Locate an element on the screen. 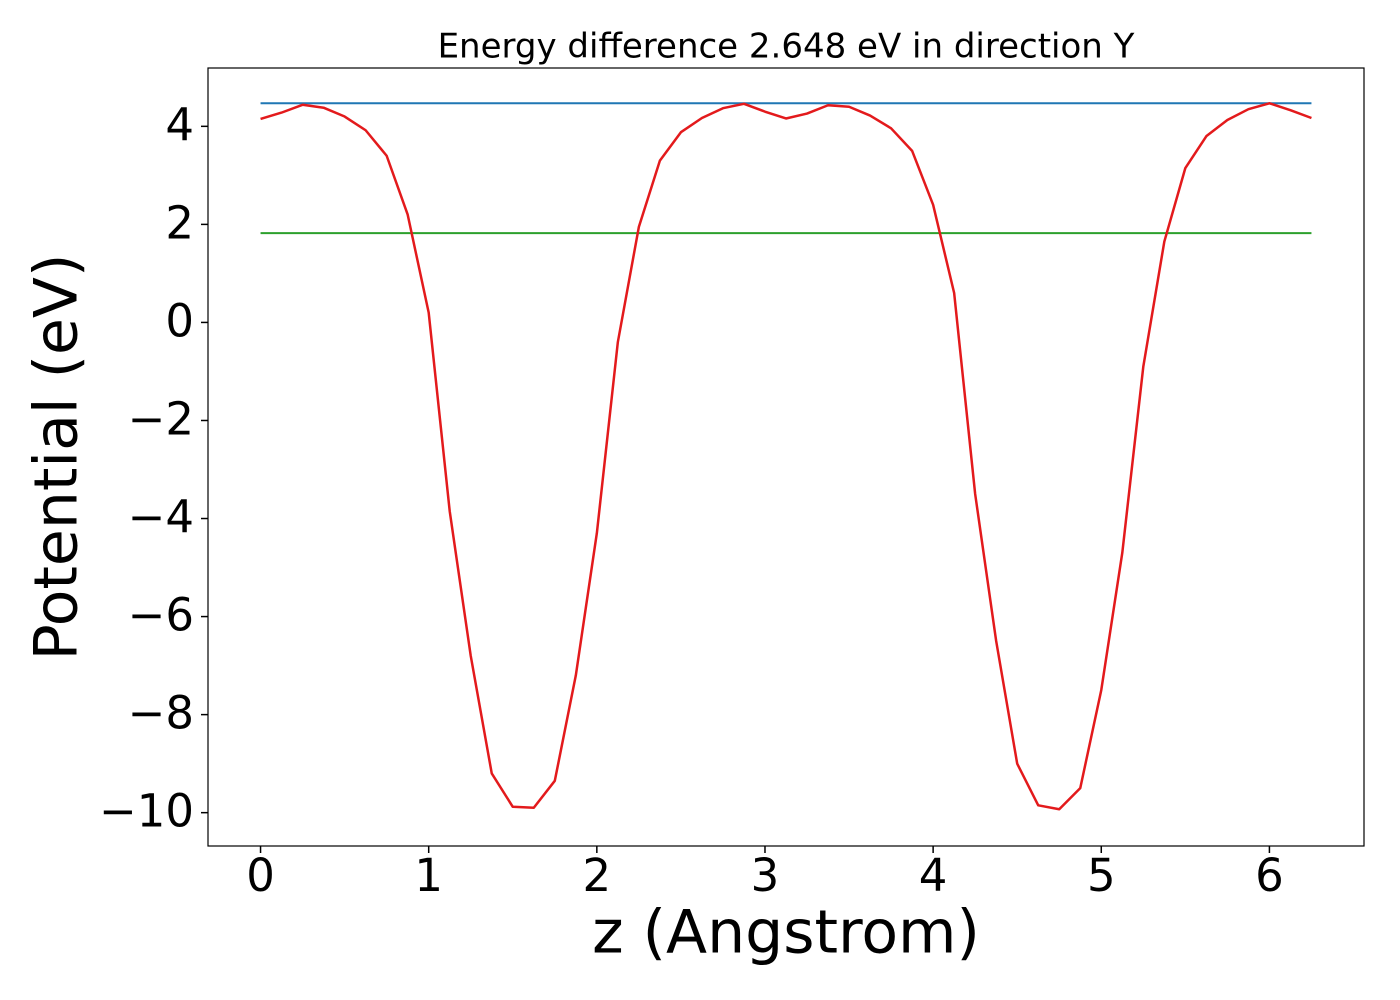 This screenshot has width=1400, height=1000. y-tick-label: −8 is located at coordinates (161, 713).